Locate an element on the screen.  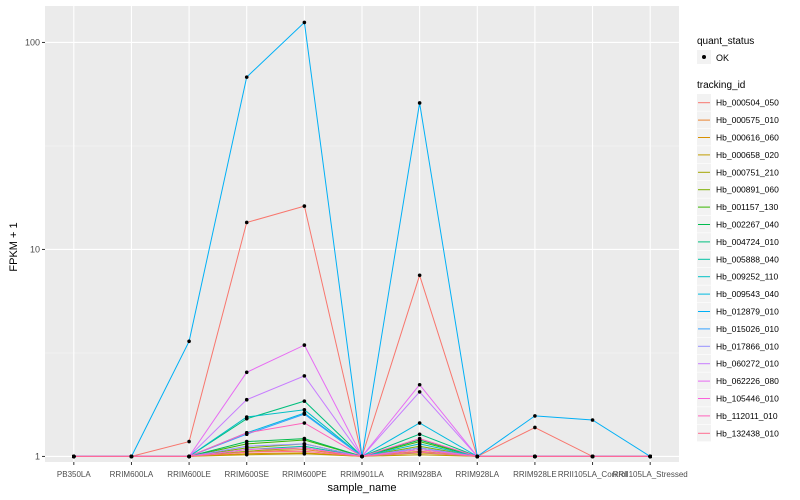
color-legend-label: Hb_000575_010 is located at coordinates (747, 120).